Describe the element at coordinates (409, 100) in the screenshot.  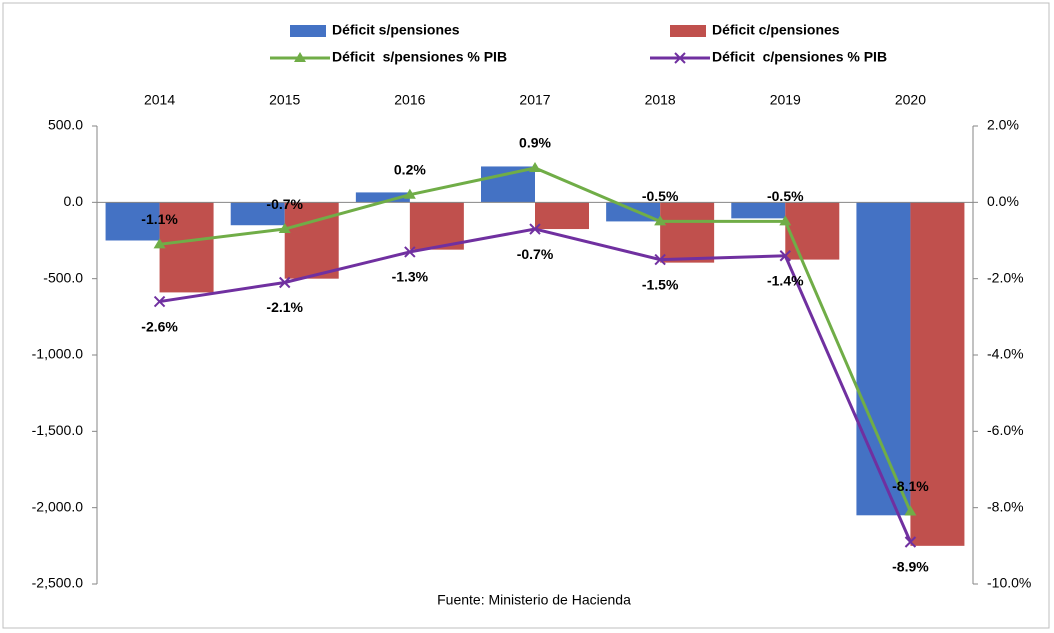
I see `x-tick-label: 2016` at that location.